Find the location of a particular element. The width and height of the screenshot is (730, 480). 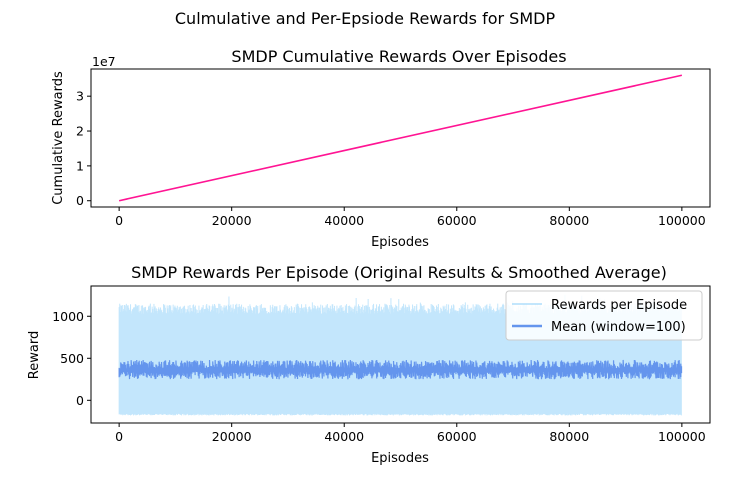

chart-2-xtick-label: 60000 is located at coordinates (457, 436).